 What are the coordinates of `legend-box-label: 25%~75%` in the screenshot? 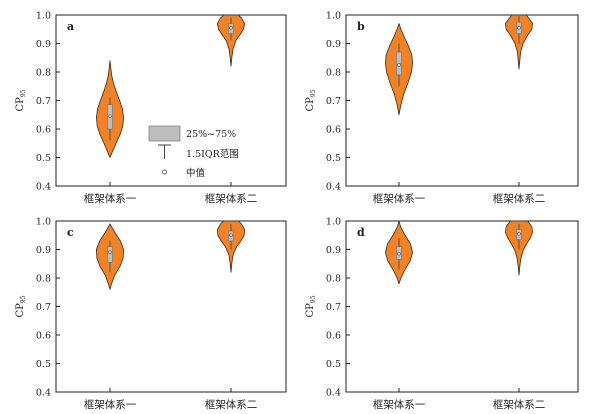 It's located at (211, 134).